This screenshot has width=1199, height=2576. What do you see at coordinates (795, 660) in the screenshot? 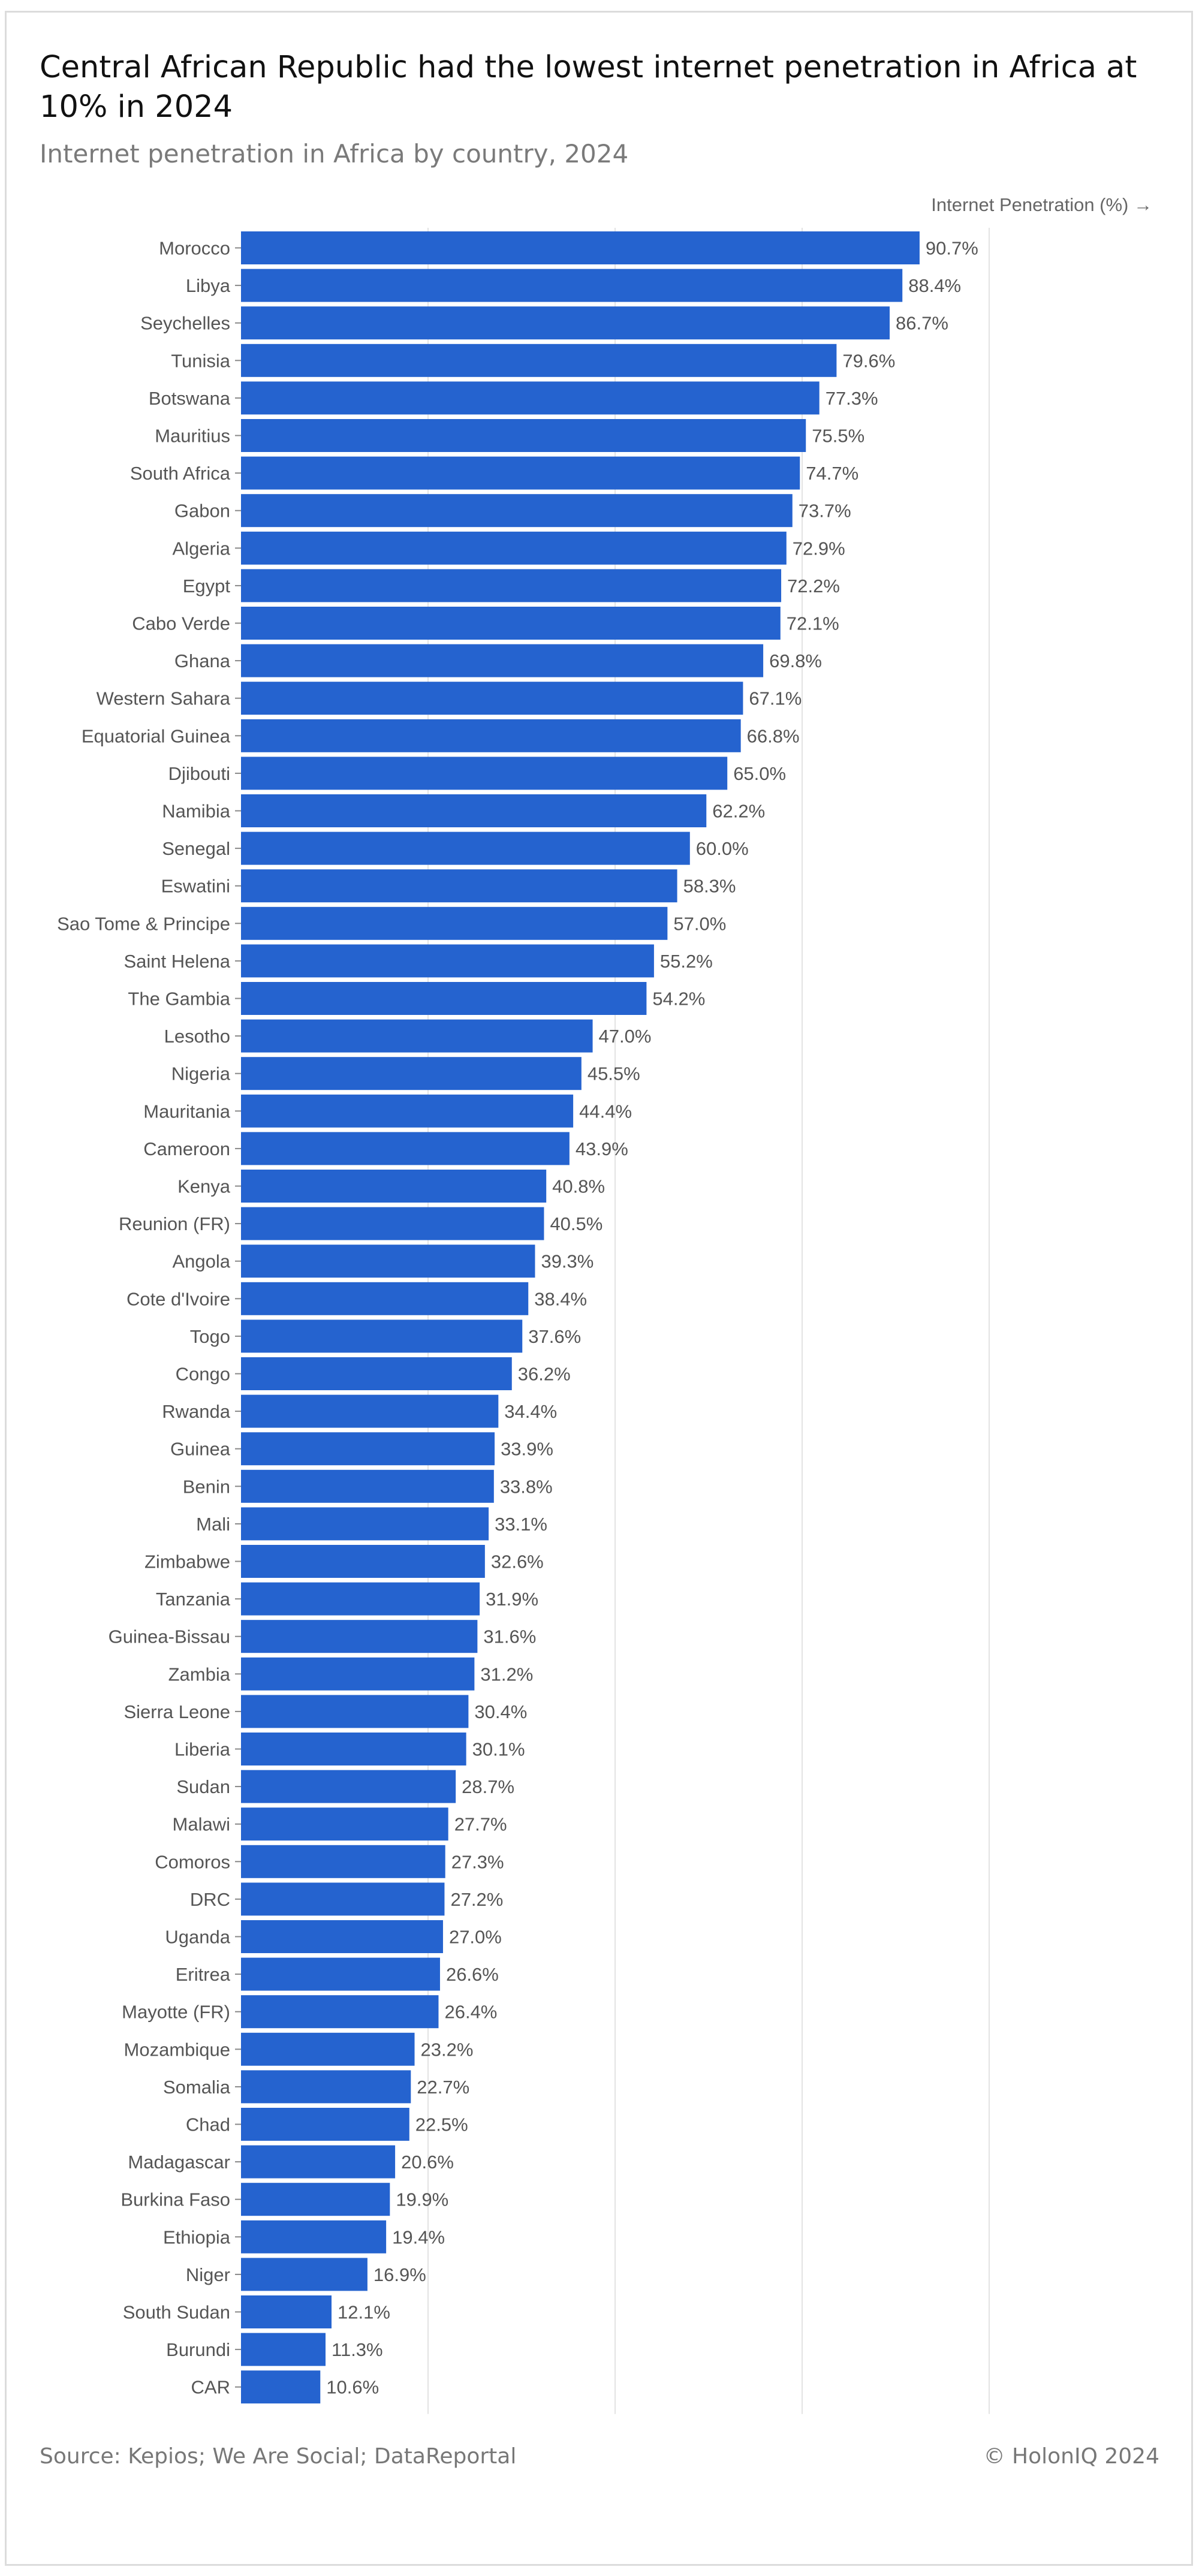
I see `value-label: 69.8%` at bounding box center [795, 660].